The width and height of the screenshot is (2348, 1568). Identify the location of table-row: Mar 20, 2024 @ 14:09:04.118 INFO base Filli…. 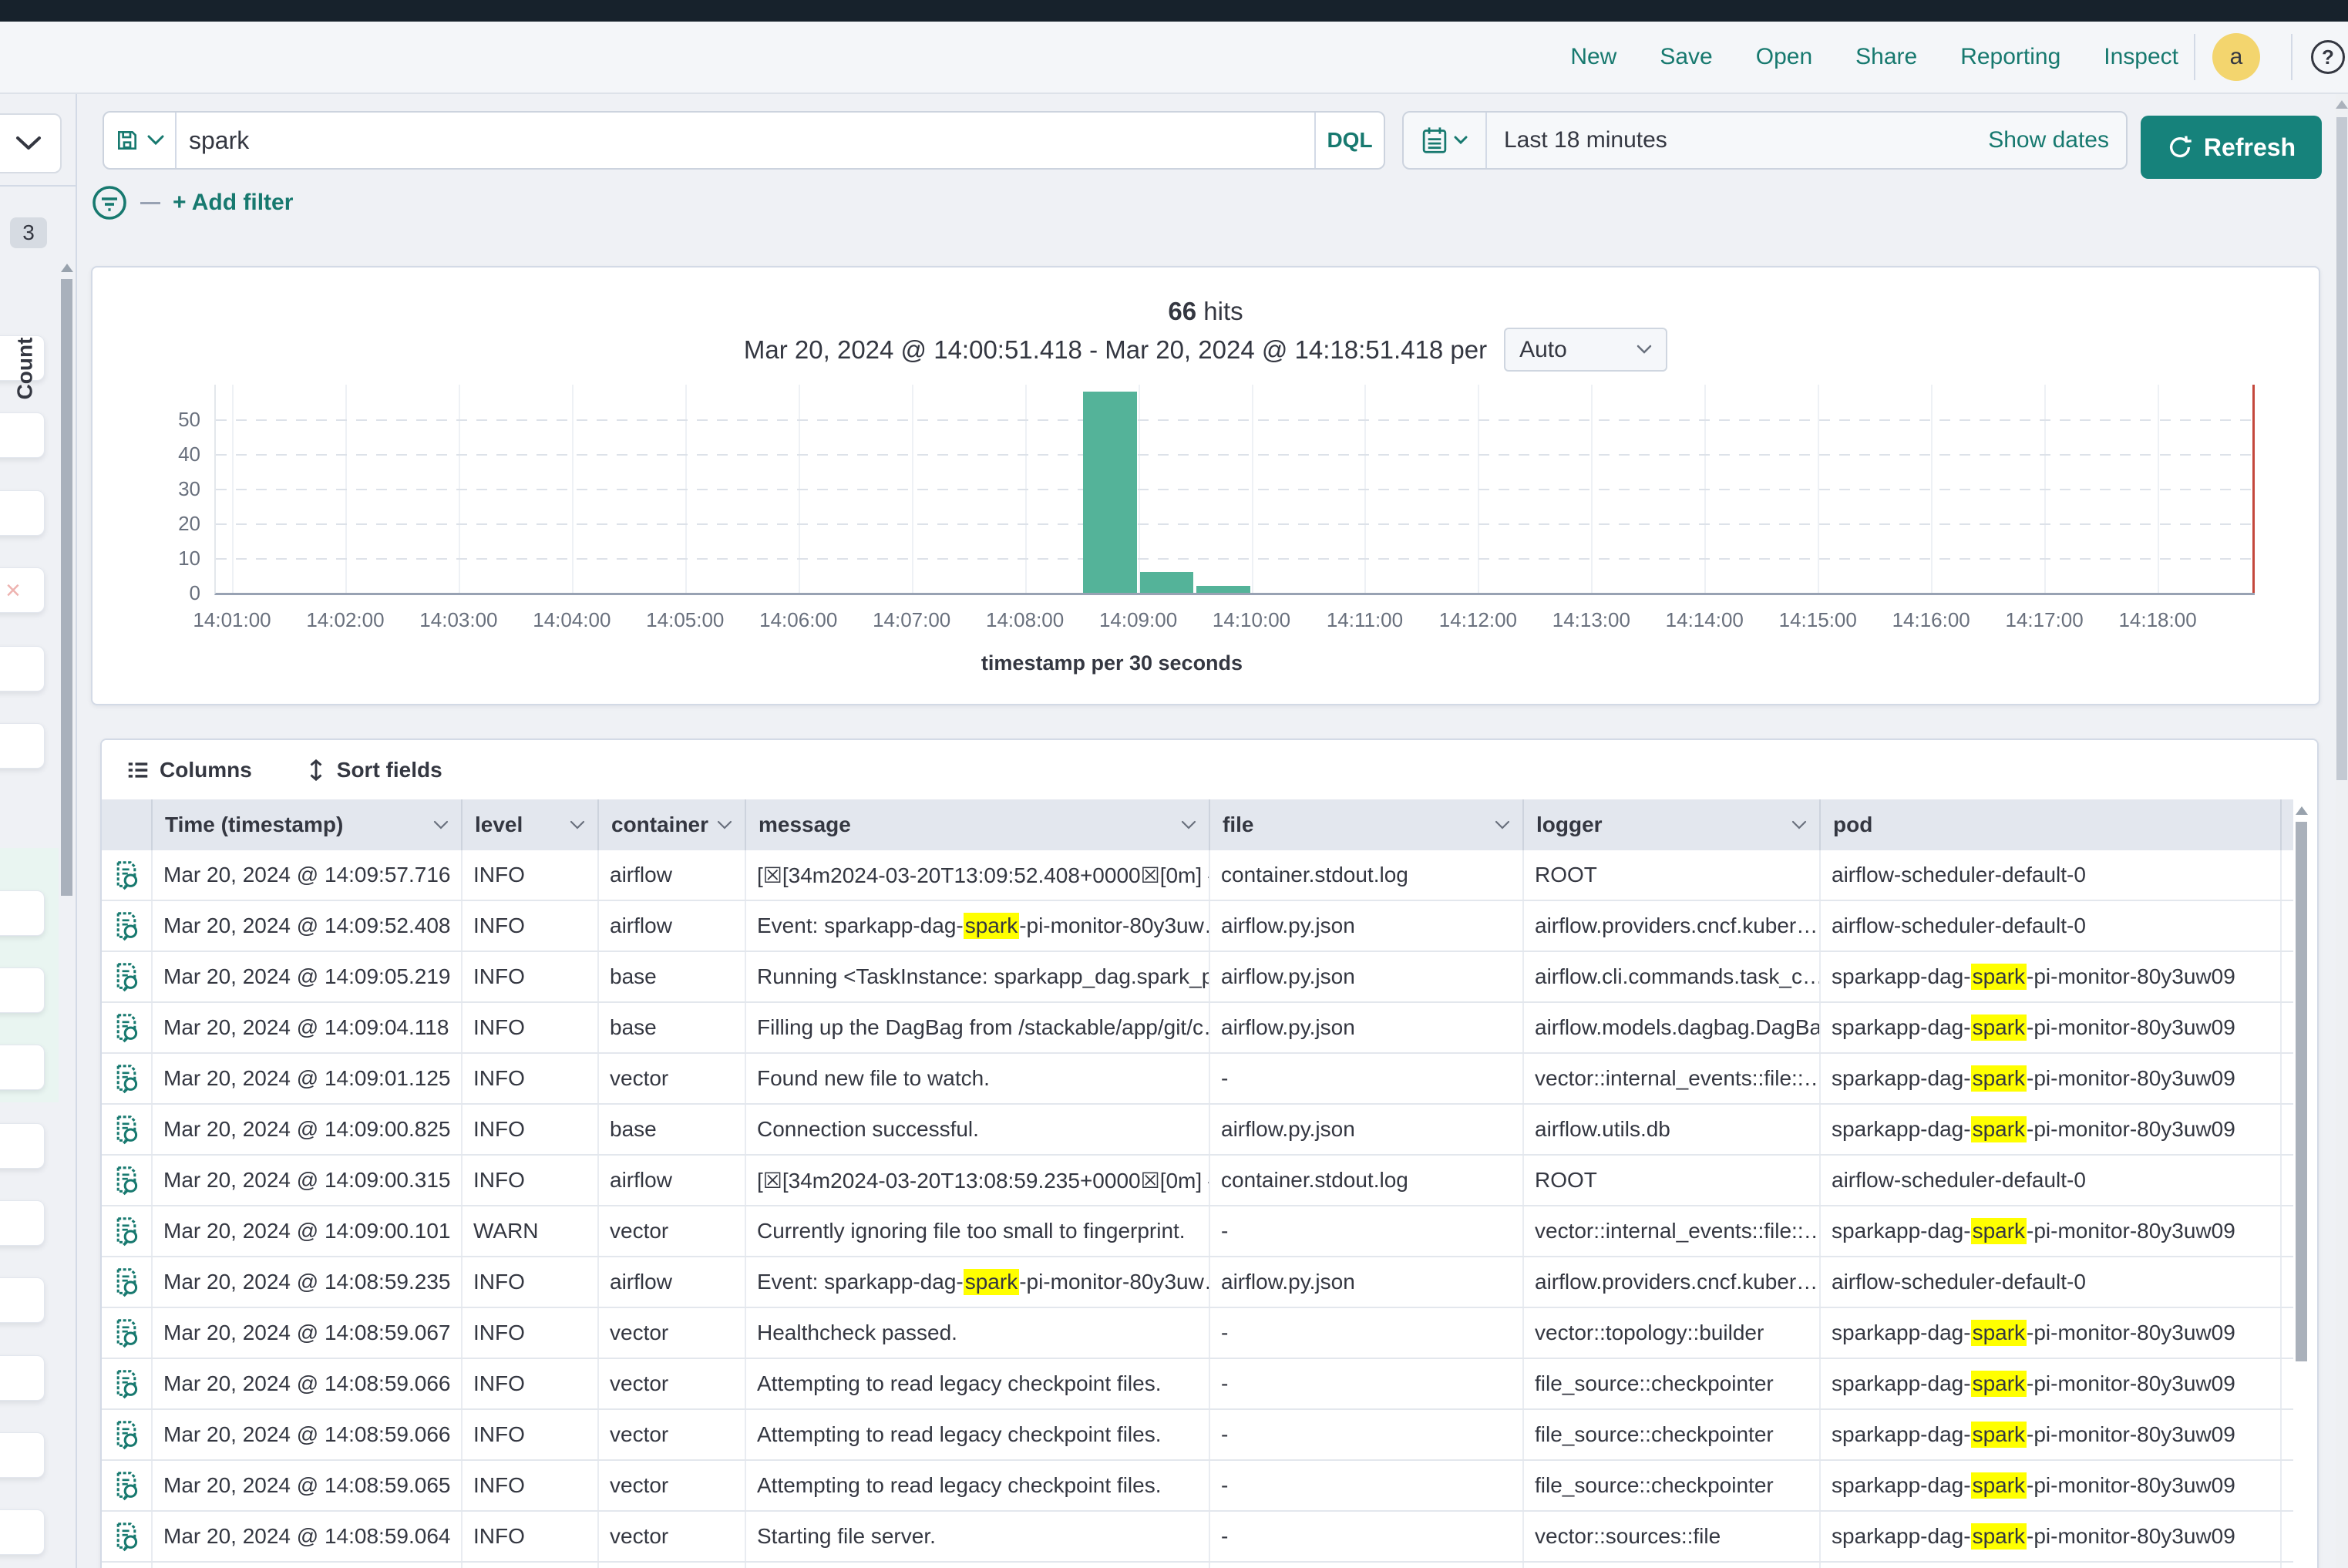
(1197, 1028).